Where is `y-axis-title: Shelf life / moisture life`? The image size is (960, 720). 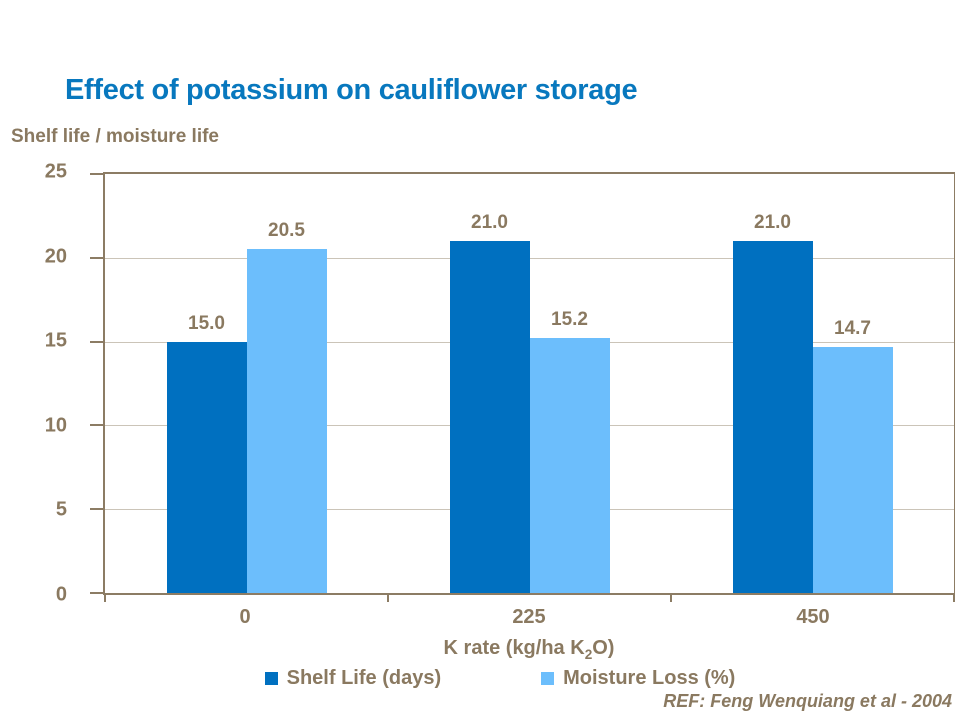 y-axis-title: Shelf life / moisture life is located at coordinates (115, 136).